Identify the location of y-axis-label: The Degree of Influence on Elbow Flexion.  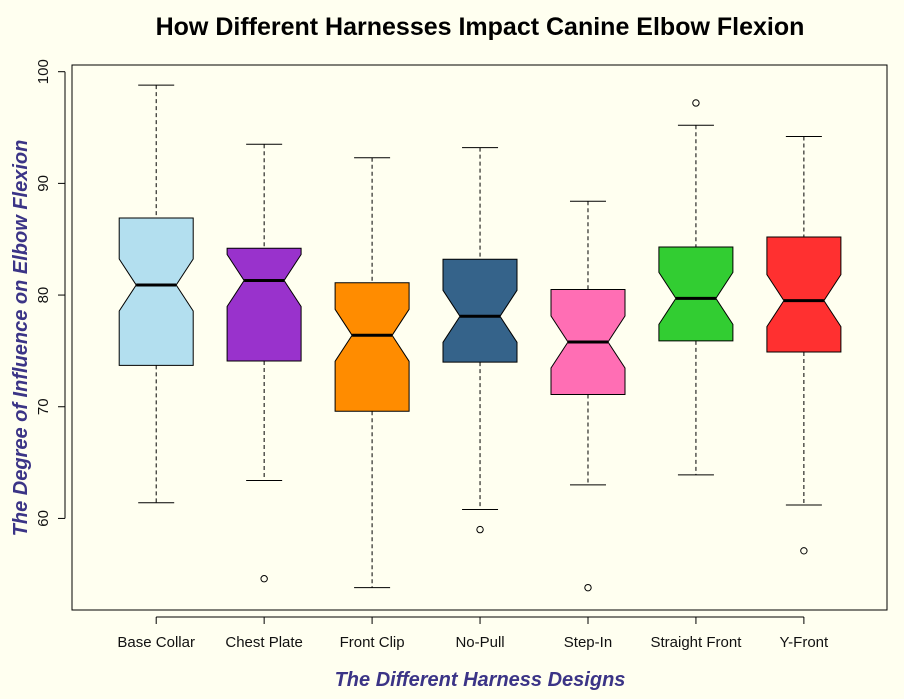
(21, 338).